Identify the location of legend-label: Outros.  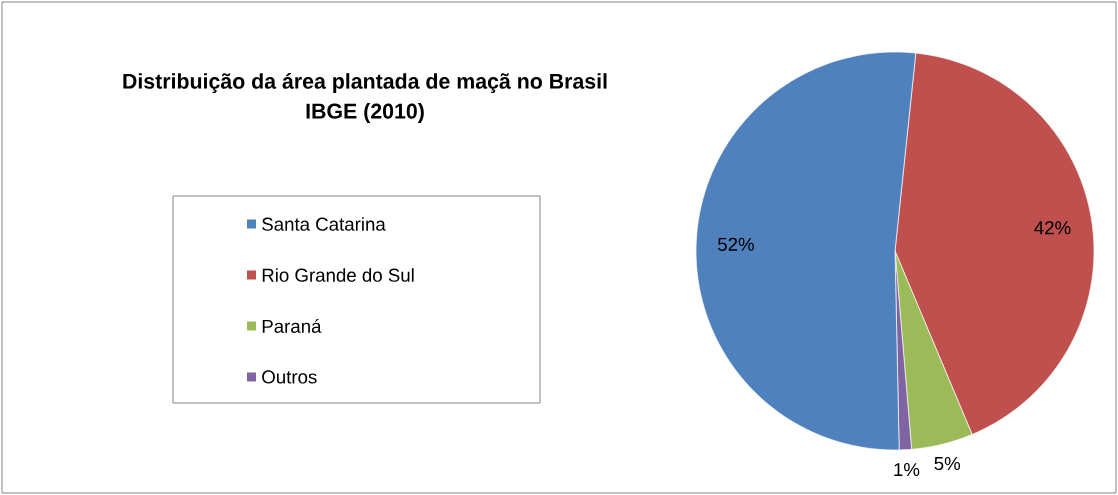
(289, 377).